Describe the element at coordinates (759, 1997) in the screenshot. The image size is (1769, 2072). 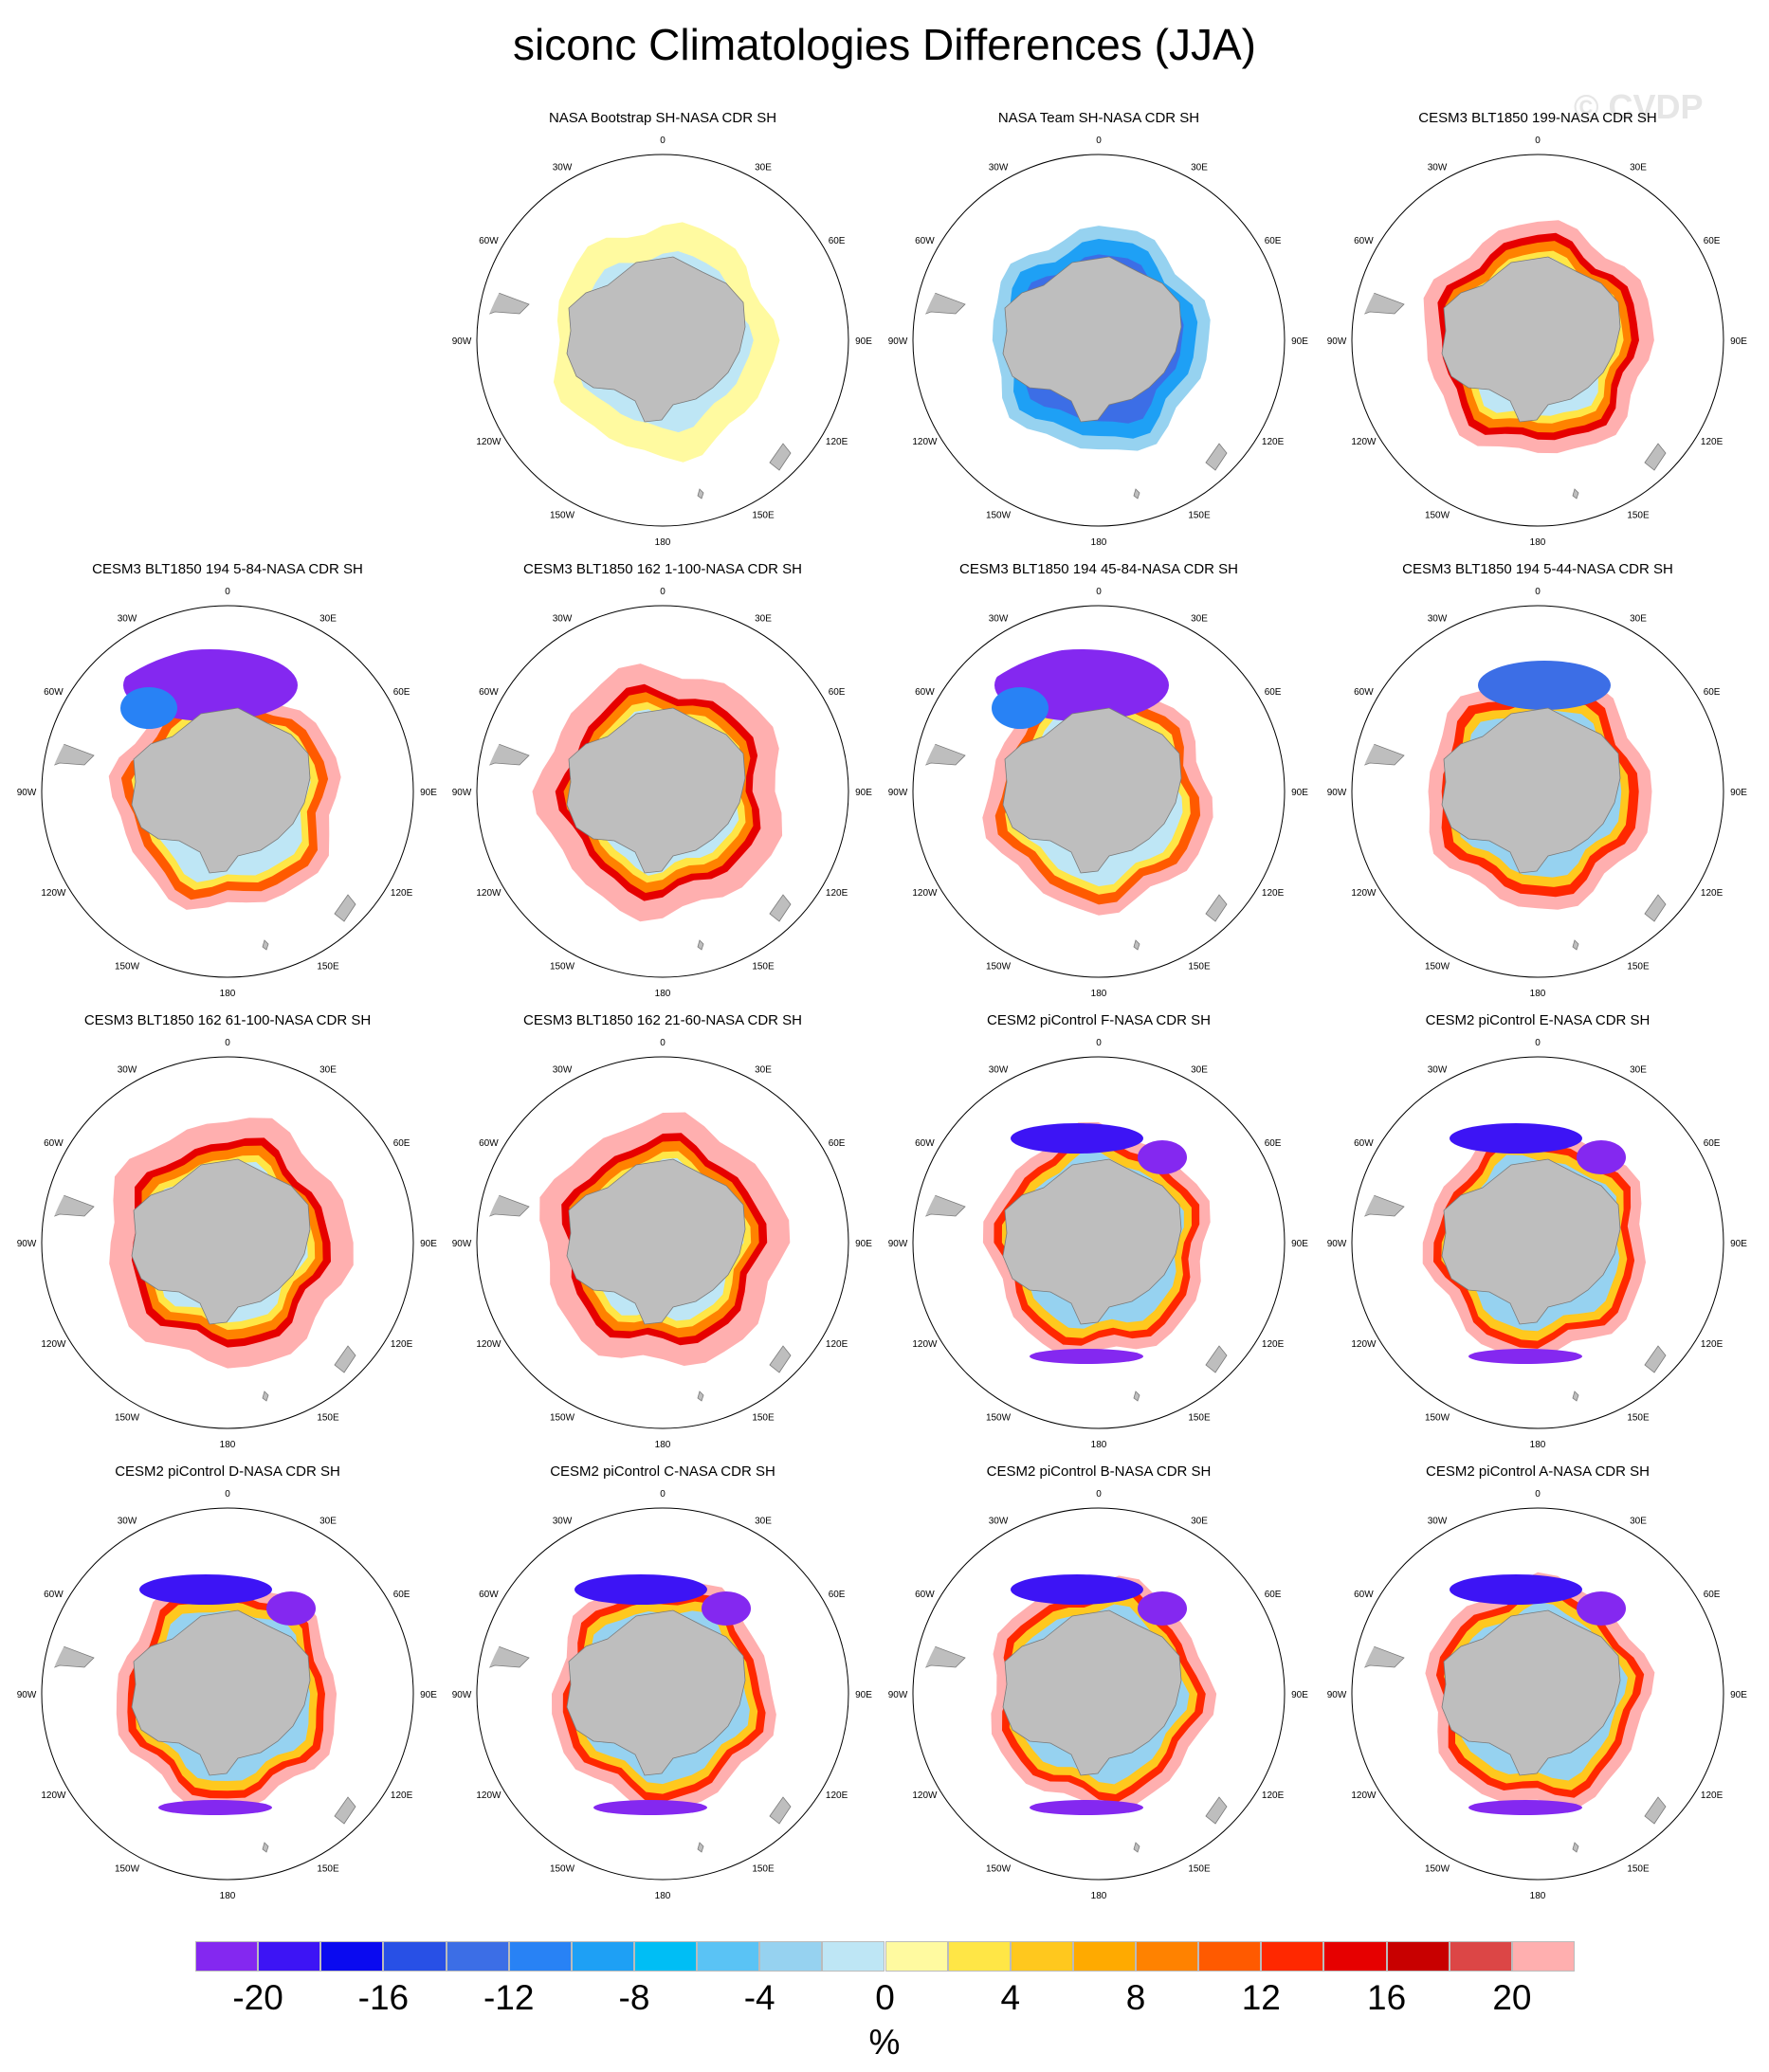
I see `colorbar-tick-label: -4` at that location.